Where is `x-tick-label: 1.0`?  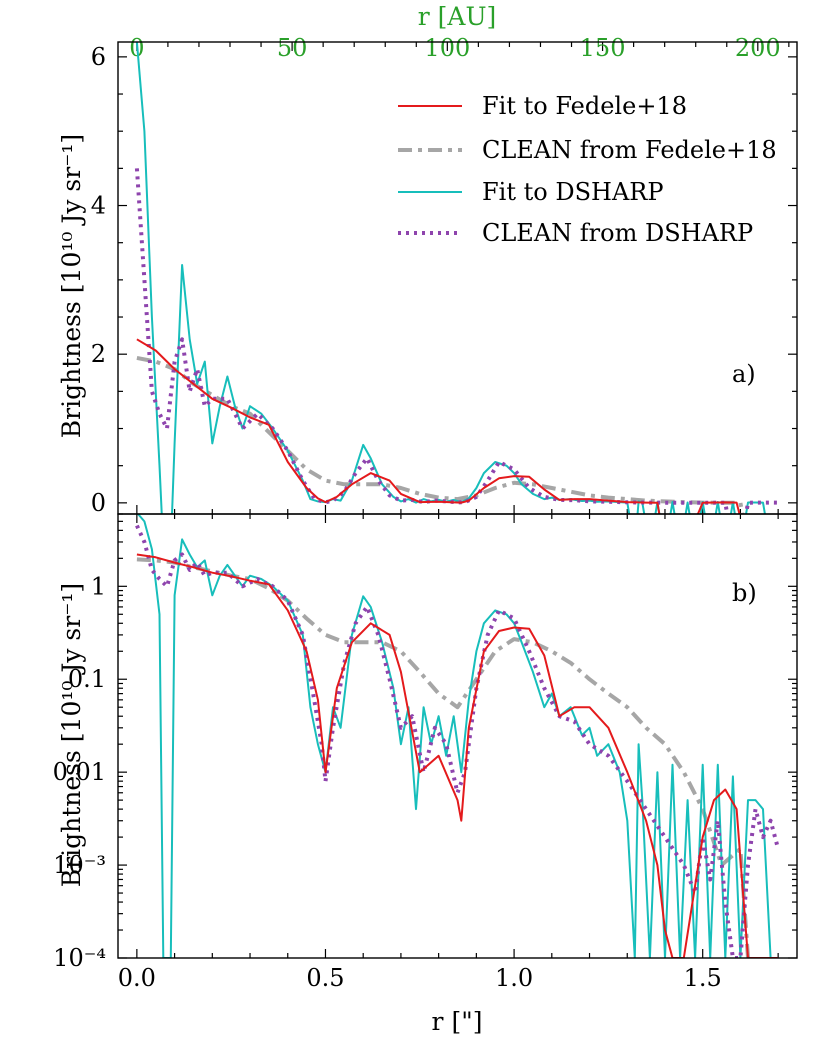 x-tick-label: 1.0 is located at coordinates (514, 978).